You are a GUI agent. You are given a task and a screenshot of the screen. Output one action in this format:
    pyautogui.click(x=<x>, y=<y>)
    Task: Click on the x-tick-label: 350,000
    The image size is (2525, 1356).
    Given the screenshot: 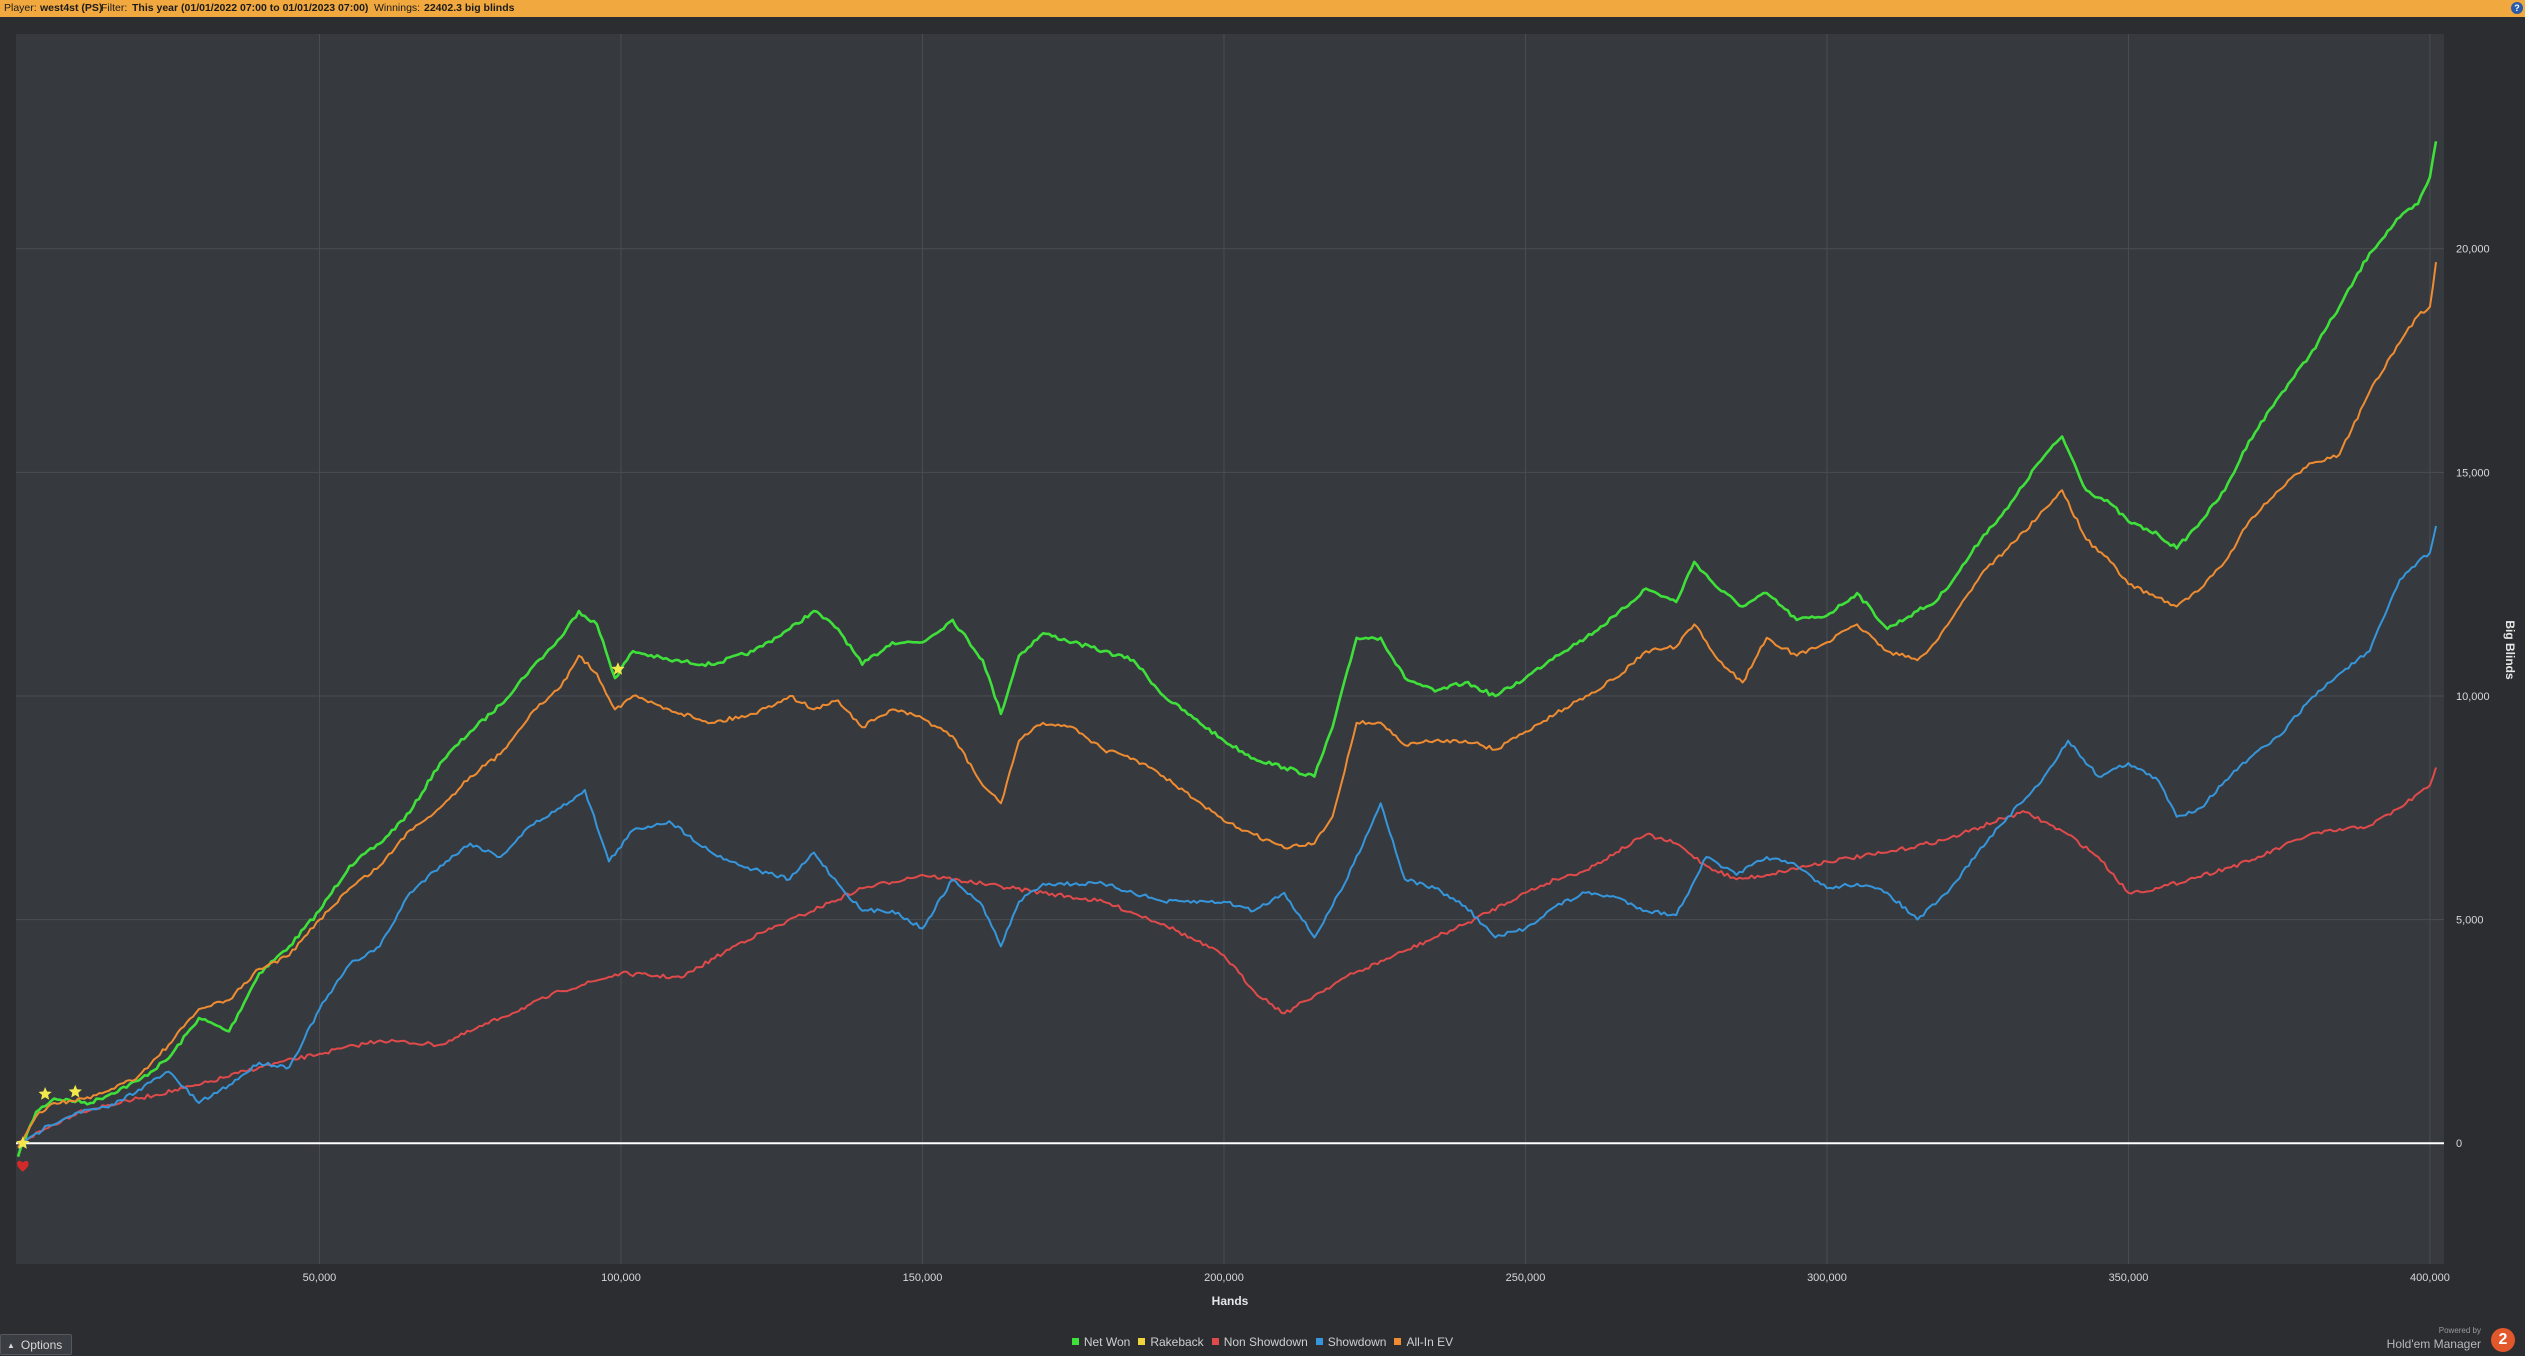 What is the action you would take?
    pyautogui.click(x=2129, y=1278)
    